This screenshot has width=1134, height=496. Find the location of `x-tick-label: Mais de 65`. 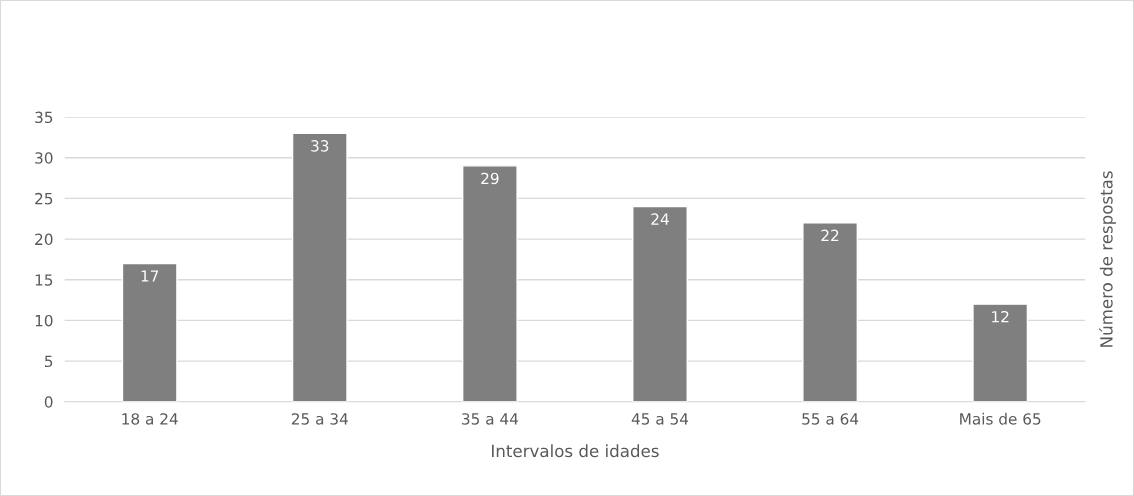

x-tick-label: Mais de 65 is located at coordinates (1000, 418).